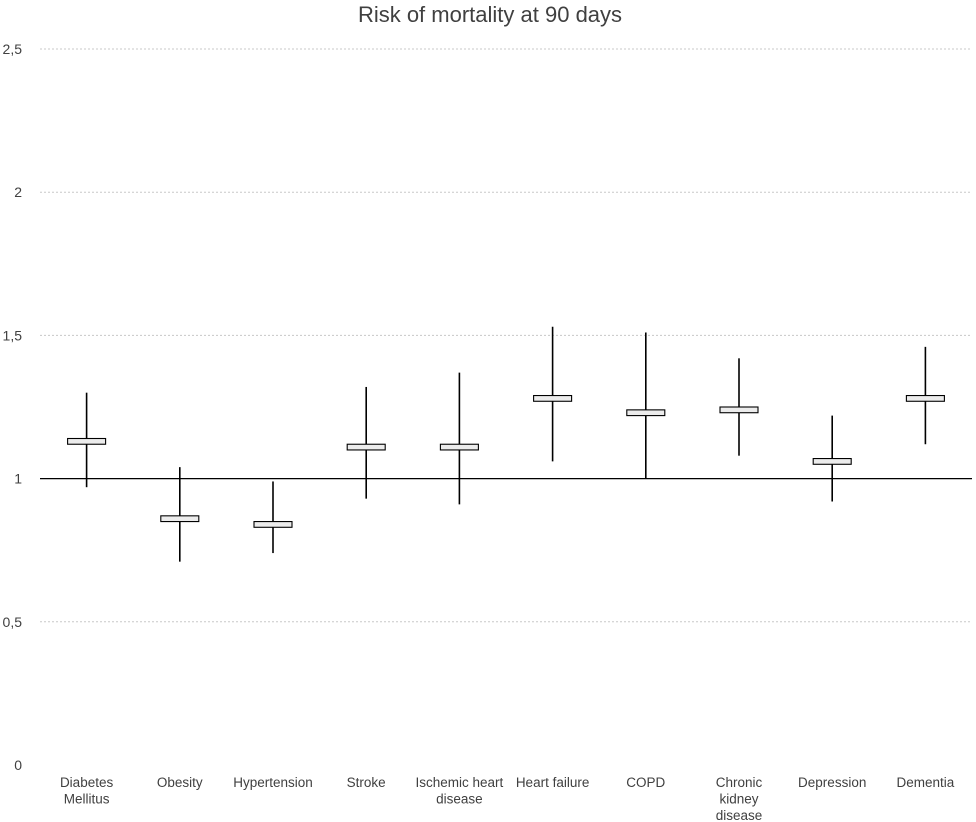 The height and width of the screenshot is (822, 976). I want to click on x-category-label: Hypertension, so click(273, 782).